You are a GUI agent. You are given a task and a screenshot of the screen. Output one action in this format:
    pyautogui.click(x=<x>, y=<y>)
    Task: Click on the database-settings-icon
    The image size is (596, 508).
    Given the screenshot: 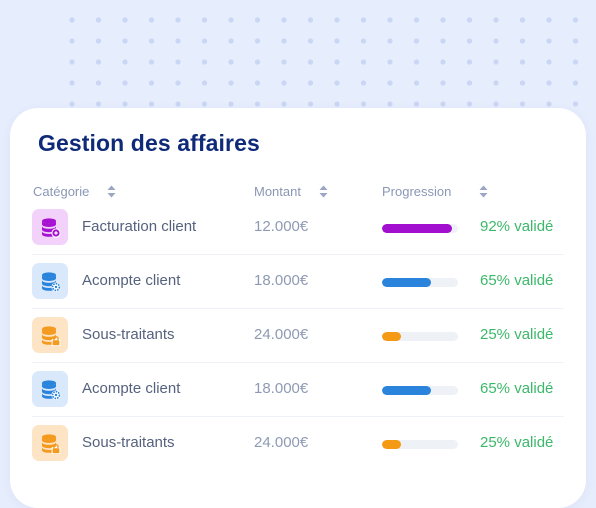 What is the action you would take?
    pyautogui.click(x=50, y=281)
    